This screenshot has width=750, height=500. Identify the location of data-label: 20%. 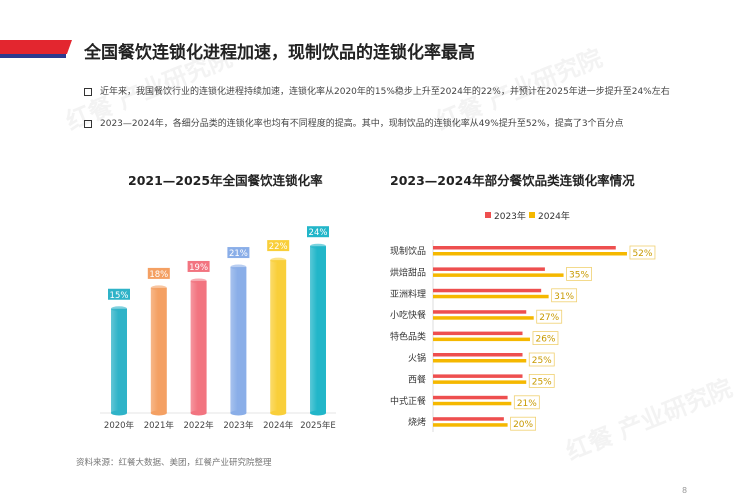
(523, 425).